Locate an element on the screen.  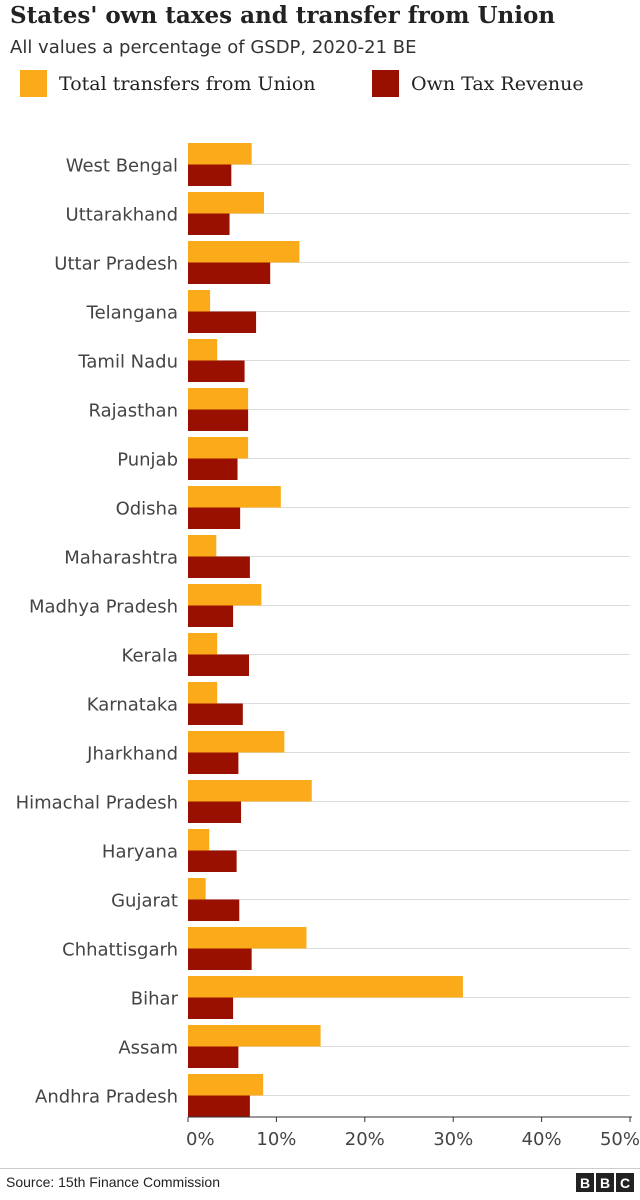
category-label: Maharashtra is located at coordinates (121, 558).